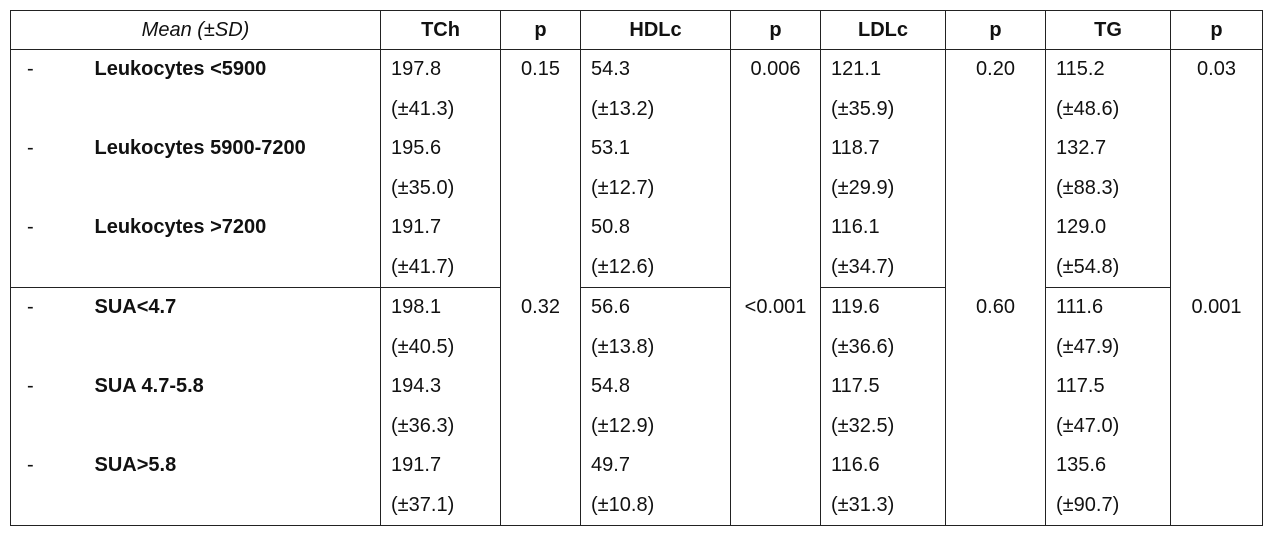 The image size is (1273, 535). I want to click on p-value: 0.15, so click(540, 69).